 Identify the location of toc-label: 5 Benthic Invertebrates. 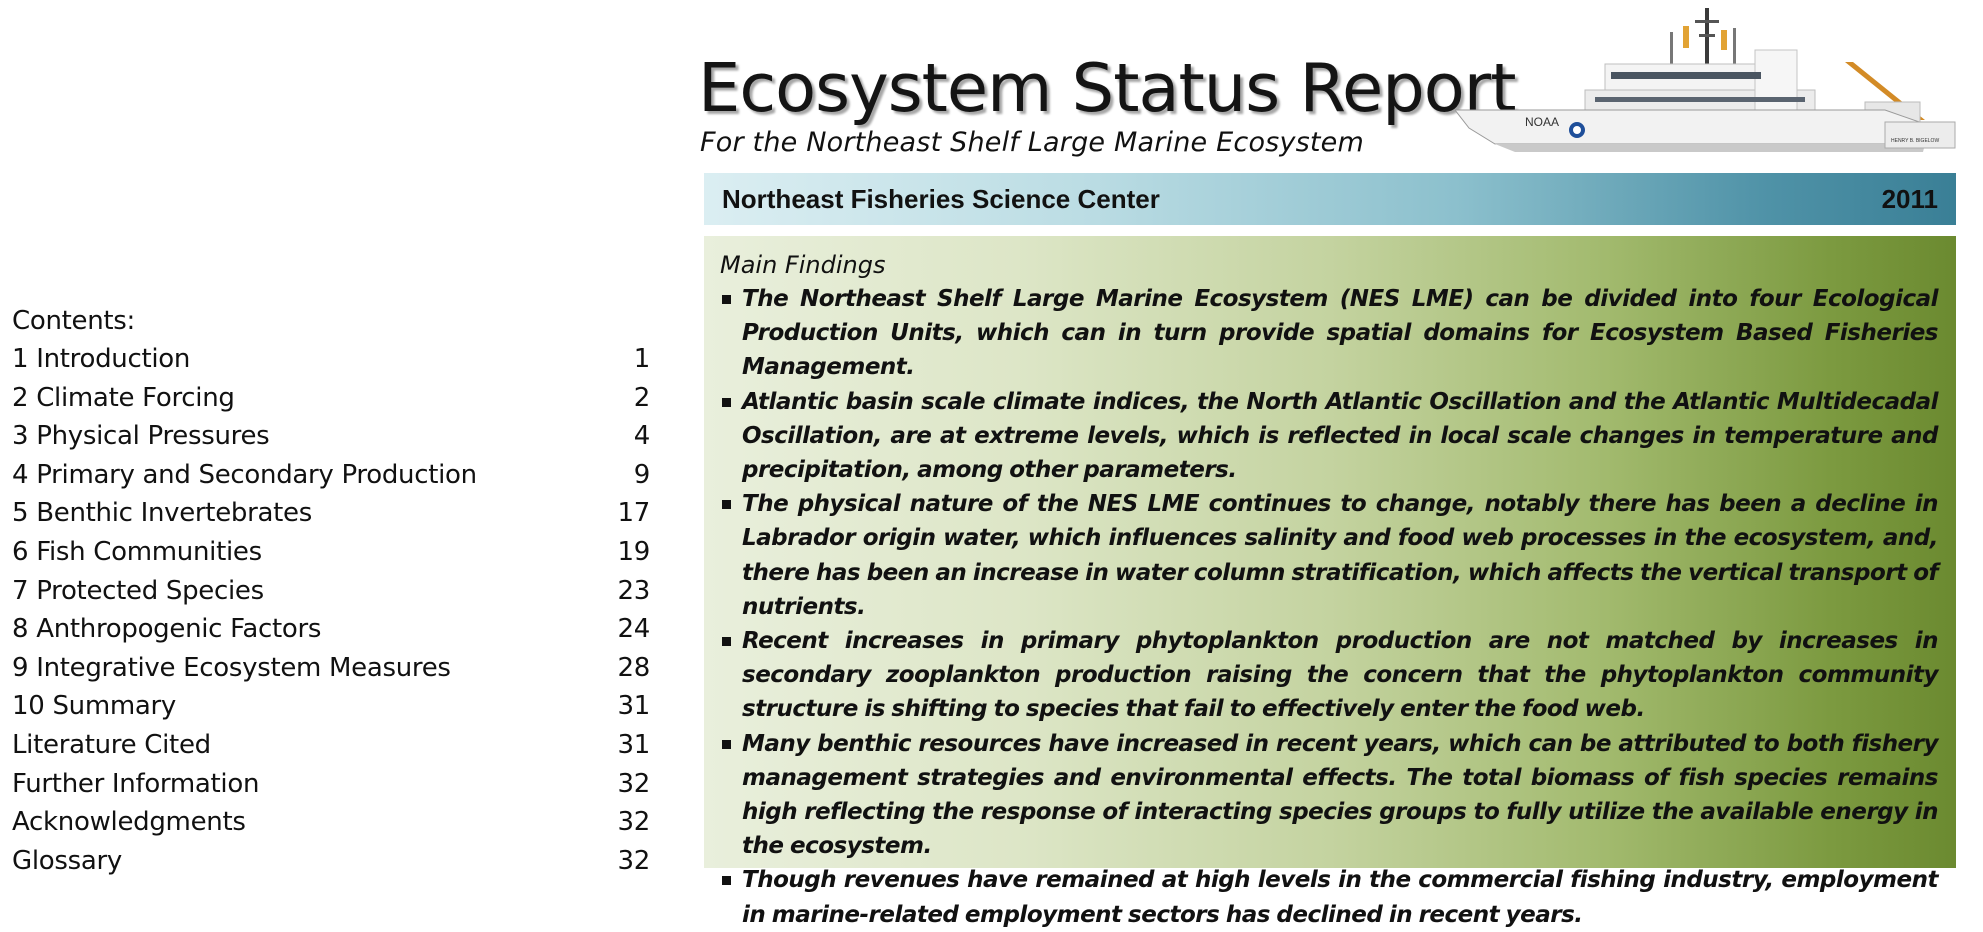
(162, 513).